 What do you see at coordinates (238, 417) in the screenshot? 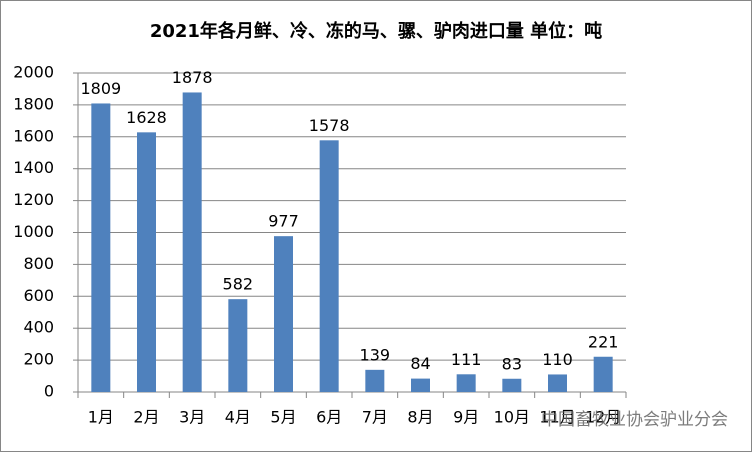
I see `x-tick-label: 4月` at bounding box center [238, 417].